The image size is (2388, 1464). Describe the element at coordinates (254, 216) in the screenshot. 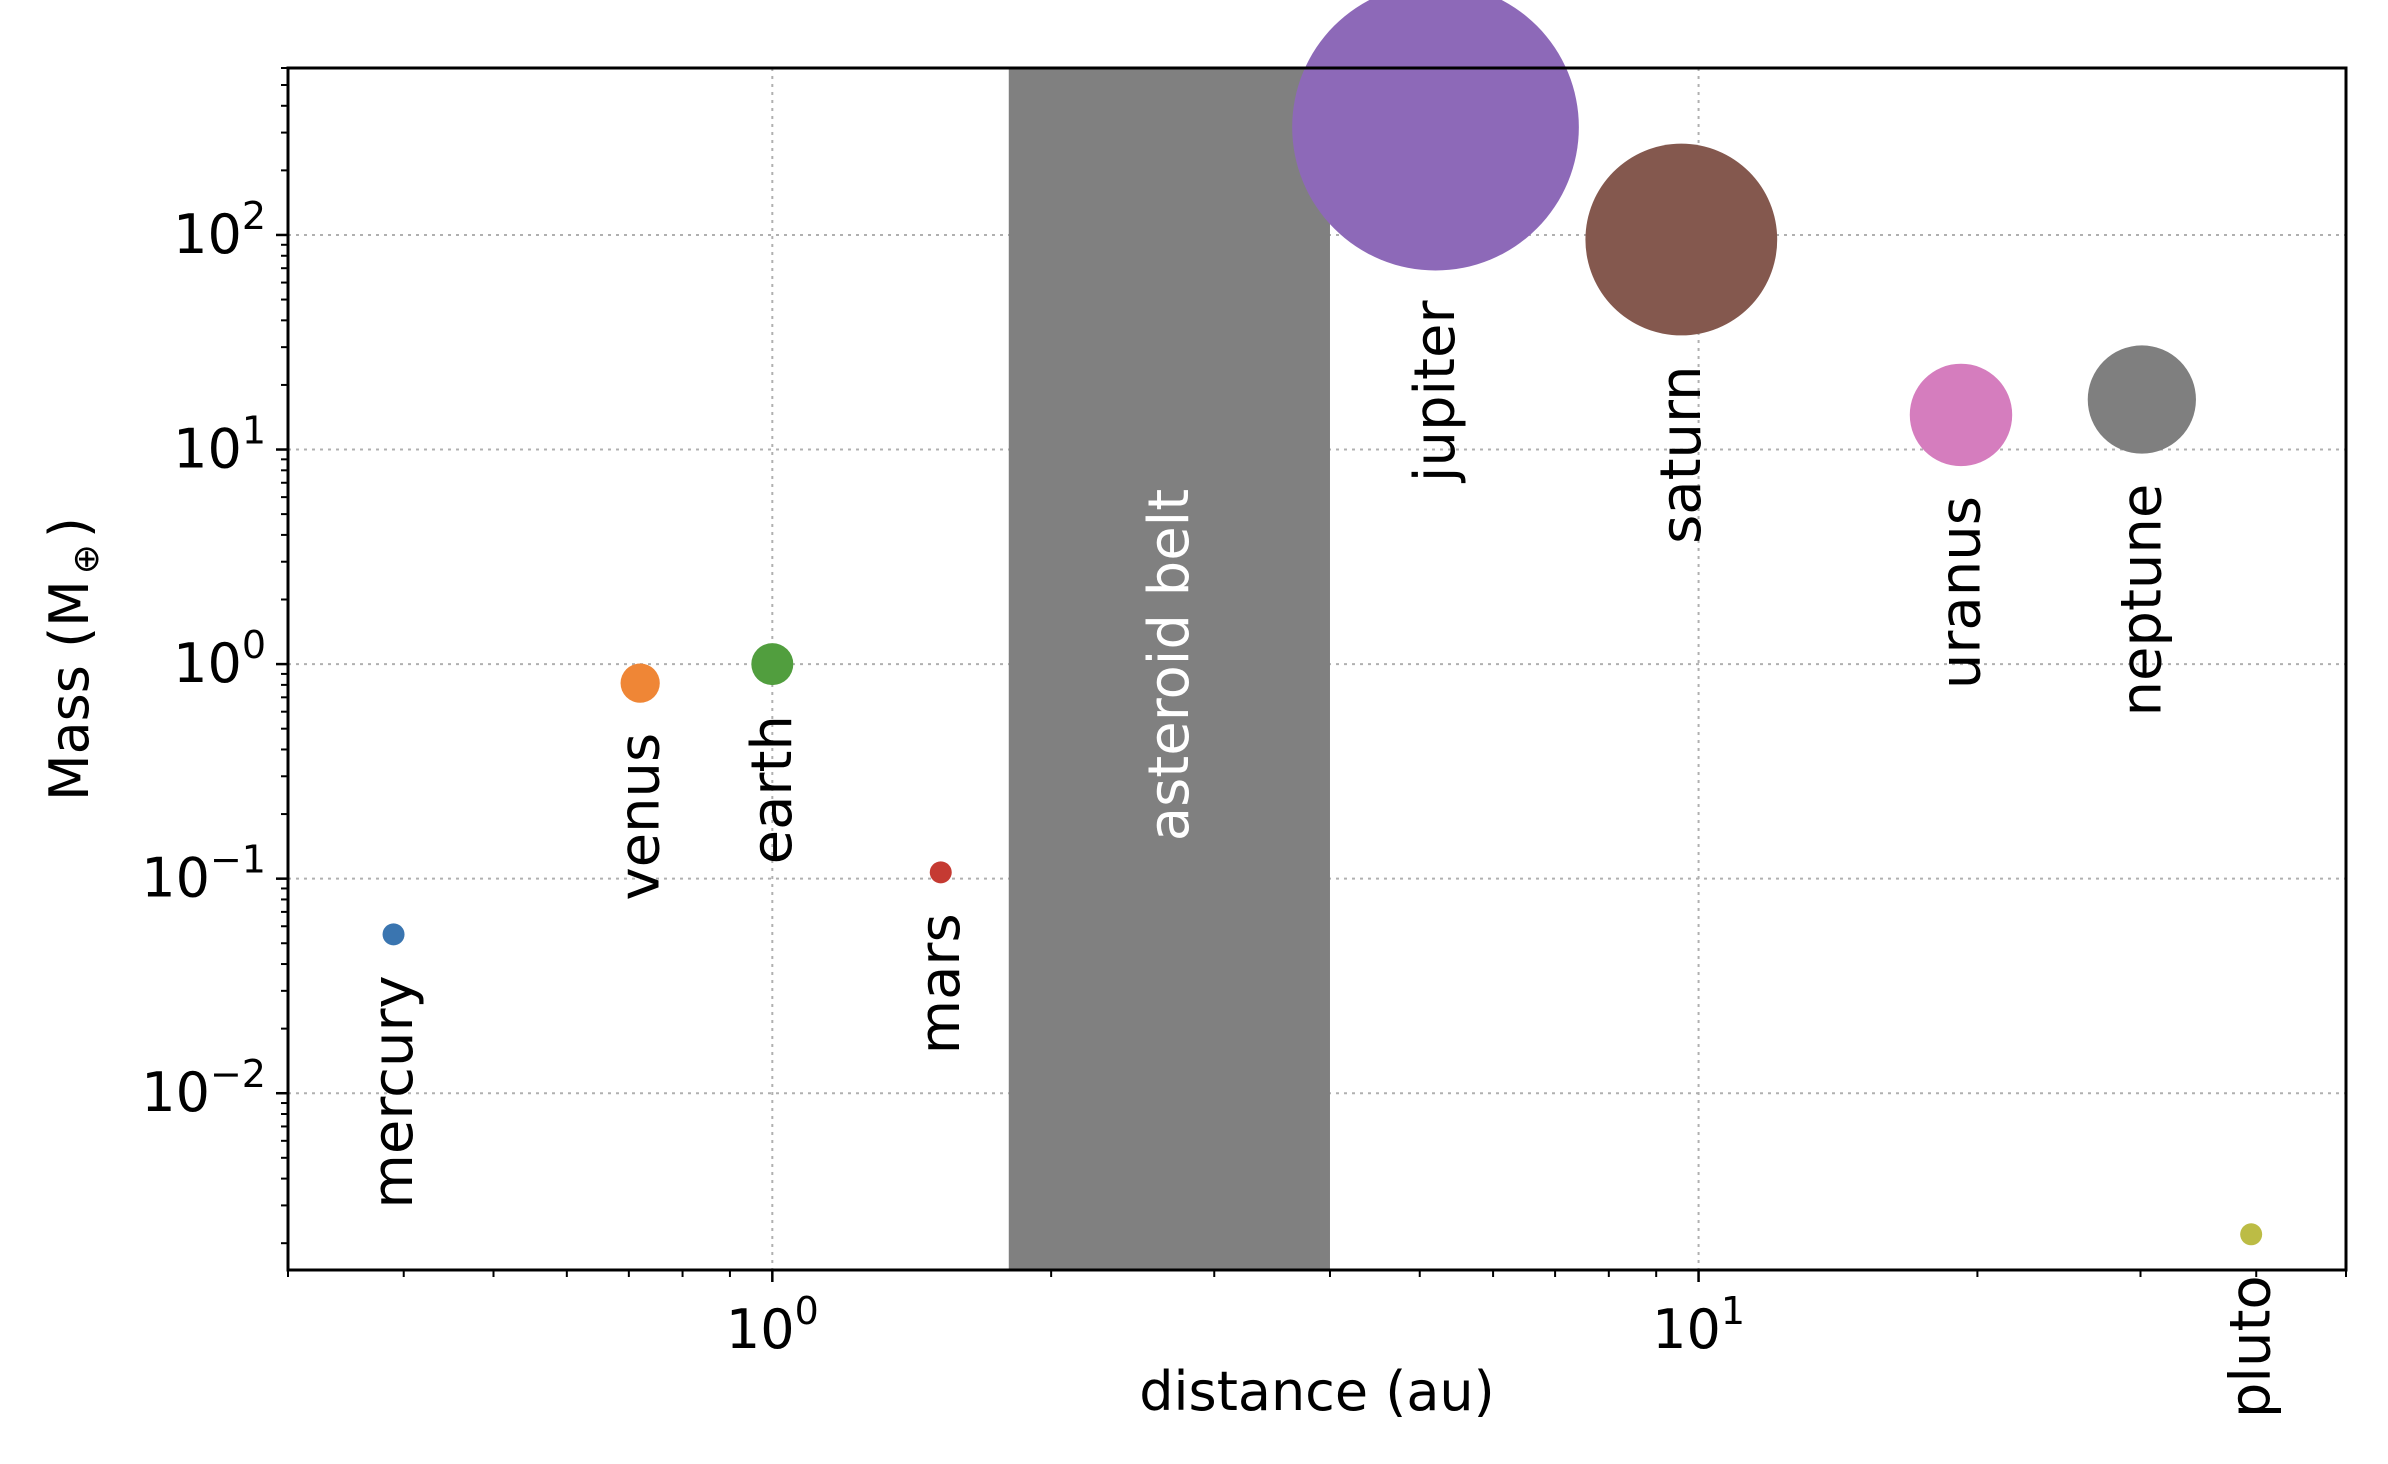

I see `tick-exponent: 2` at that location.